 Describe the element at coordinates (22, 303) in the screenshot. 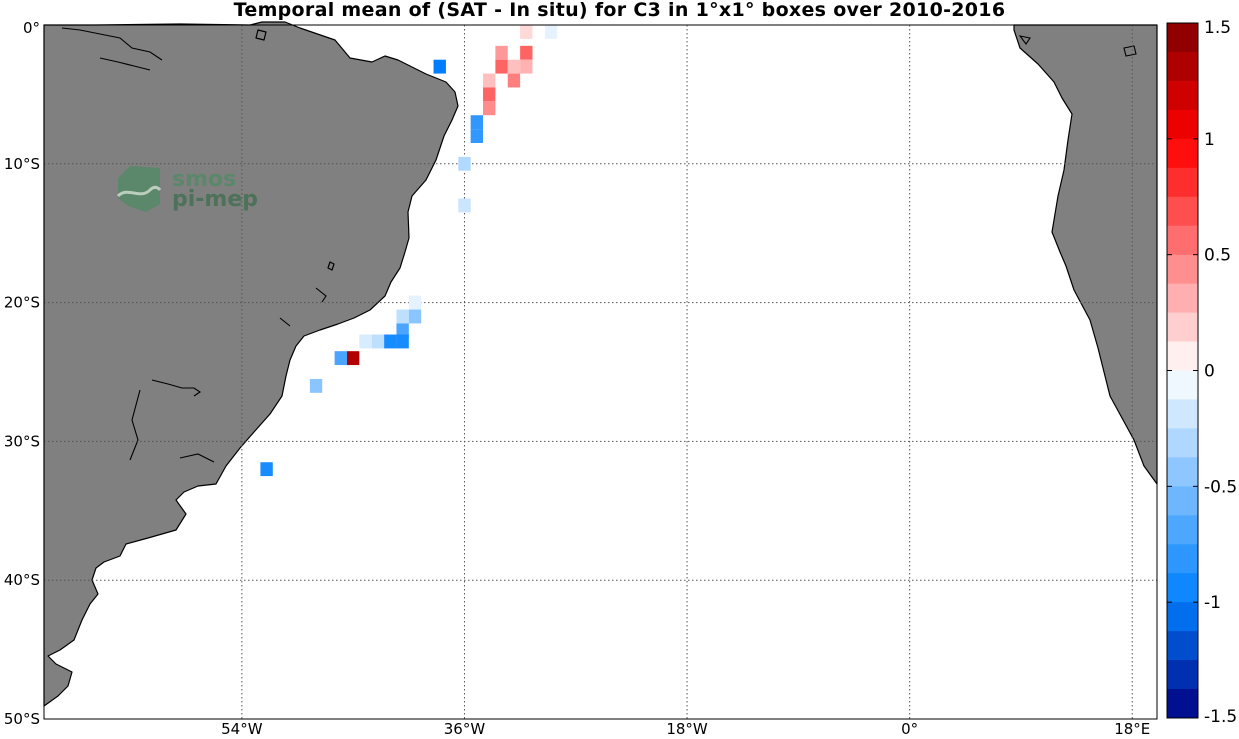

I see `latitude-tick-label: 20°S` at that location.